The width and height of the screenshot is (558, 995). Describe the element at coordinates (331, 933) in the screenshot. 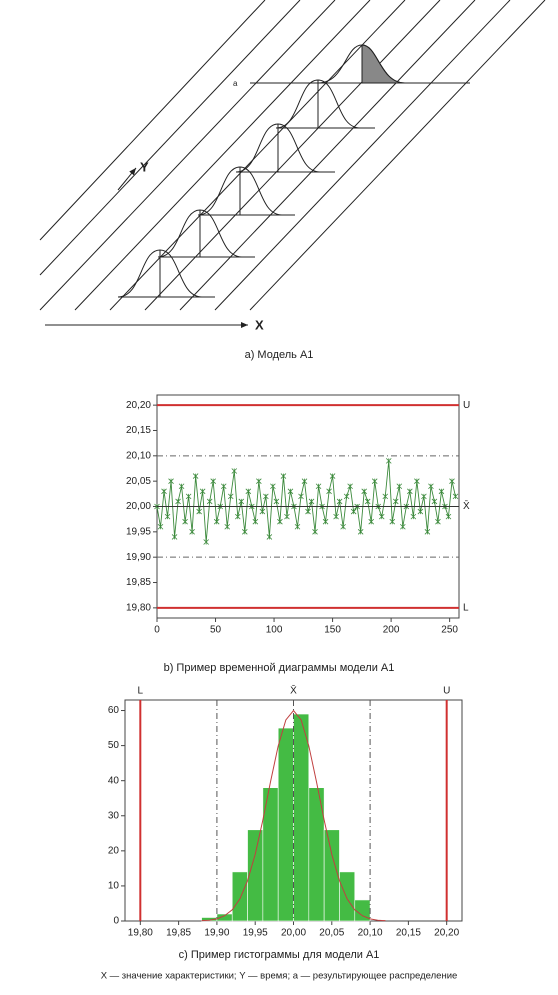

I see `x-tick-label: 20,05` at that location.